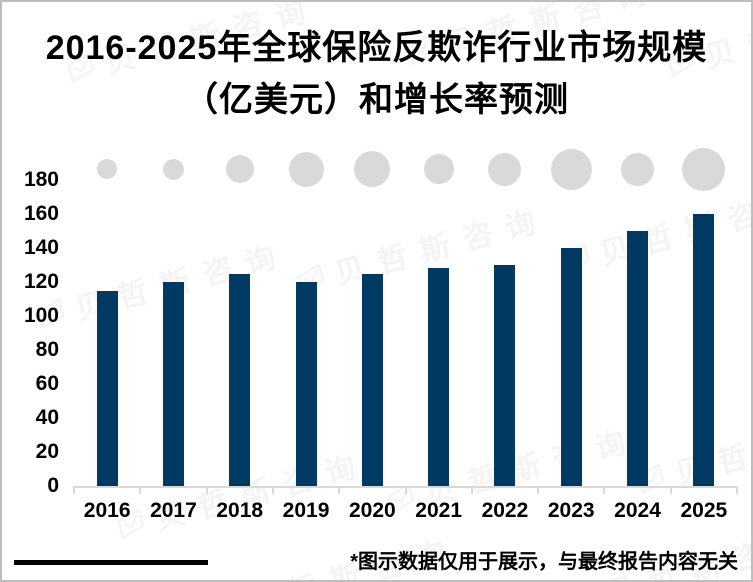 The width and height of the screenshot is (753, 582). Describe the element at coordinates (306, 169) in the screenshot. I see `growth-bubble-2019` at that location.